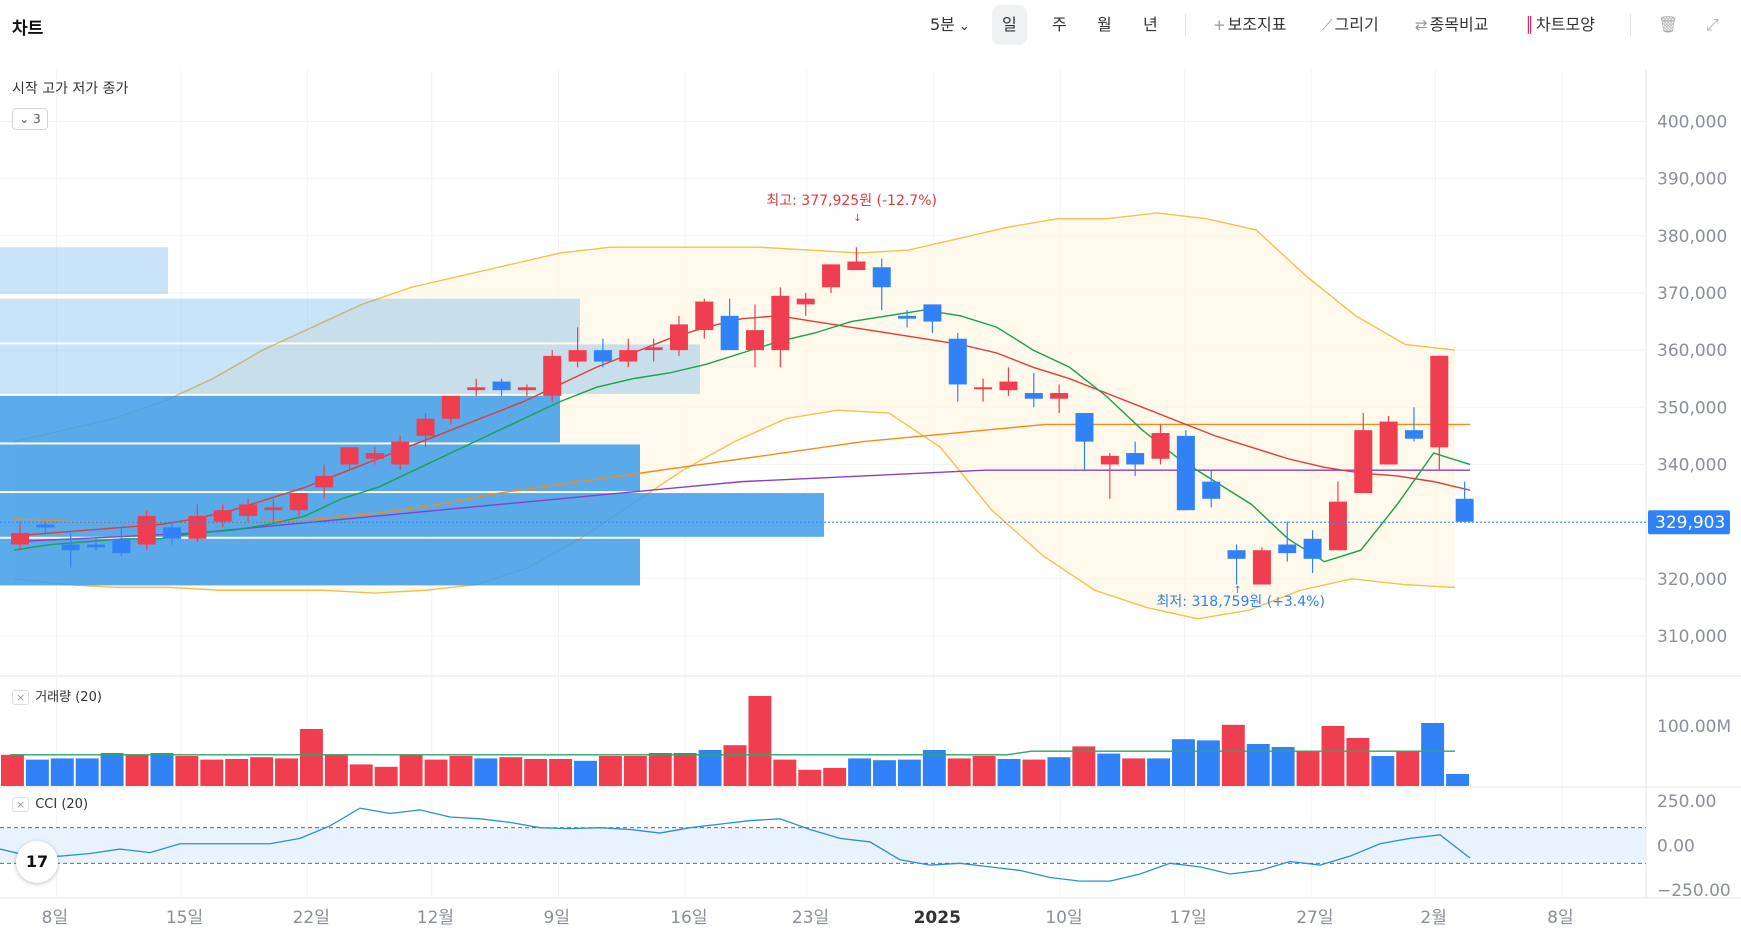 The height and width of the screenshot is (944, 1741). What do you see at coordinates (28, 29) in the screenshot?
I see `chart-title: 차트` at bounding box center [28, 29].